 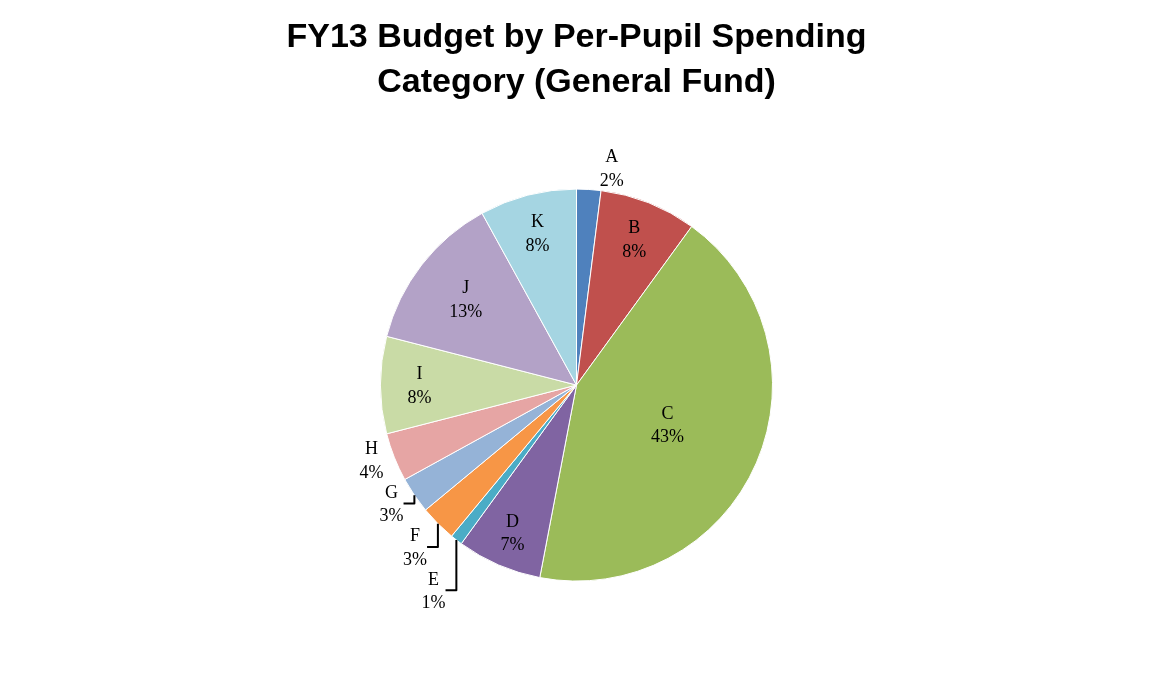 I want to click on data-label: 43%, so click(x=668, y=436).